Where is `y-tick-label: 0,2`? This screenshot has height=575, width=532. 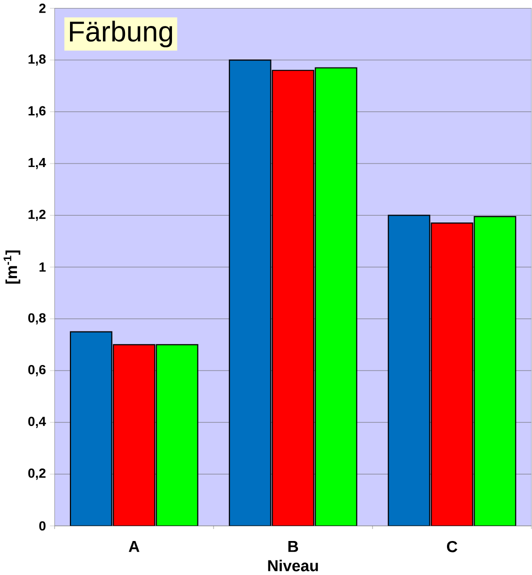
y-tick-label: 0,2 is located at coordinates (37, 474).